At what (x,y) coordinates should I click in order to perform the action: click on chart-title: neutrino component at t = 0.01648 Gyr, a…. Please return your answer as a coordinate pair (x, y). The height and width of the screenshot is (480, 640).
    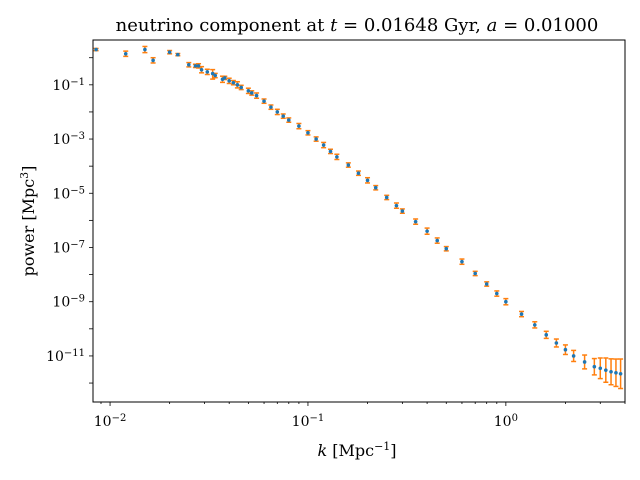
    Looking at the image, I should click on (357, 25).